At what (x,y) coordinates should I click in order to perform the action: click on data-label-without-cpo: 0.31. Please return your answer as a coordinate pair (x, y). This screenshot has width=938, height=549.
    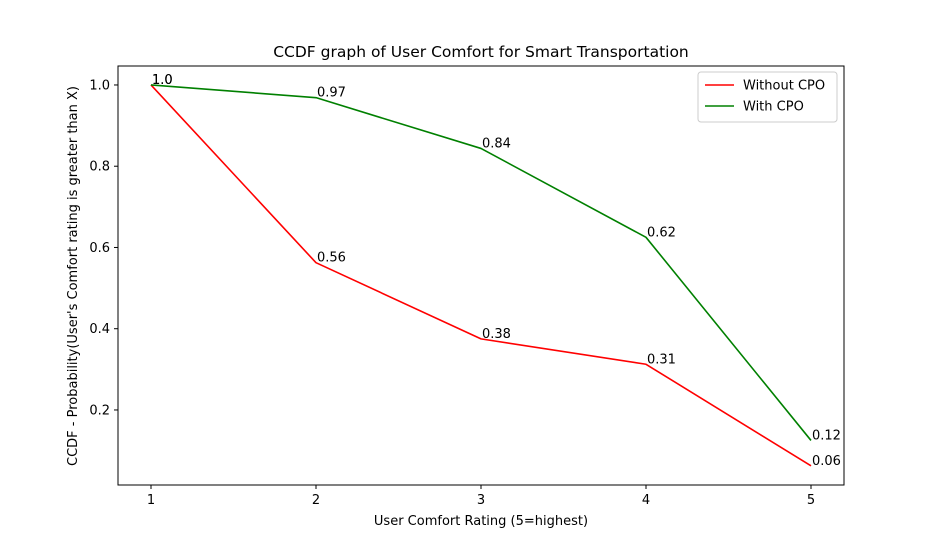
    Looking at the image, I should click on (661, 359).